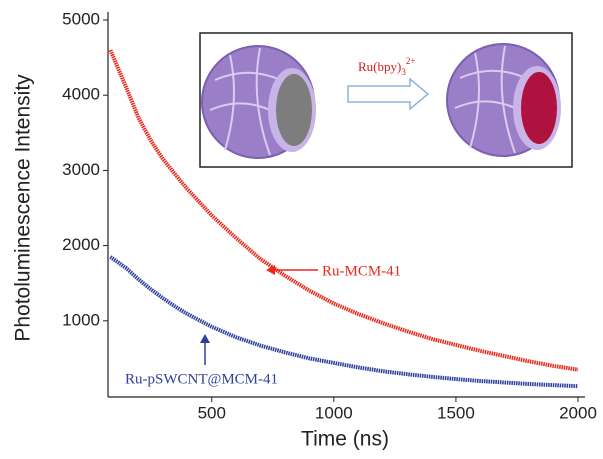 The width and height of the screenshot is (603, 459). Describe the element at coordinates (23, 208) in the screenshot. I see `y-axis-title: Photoluminescence Intensity` at that location.